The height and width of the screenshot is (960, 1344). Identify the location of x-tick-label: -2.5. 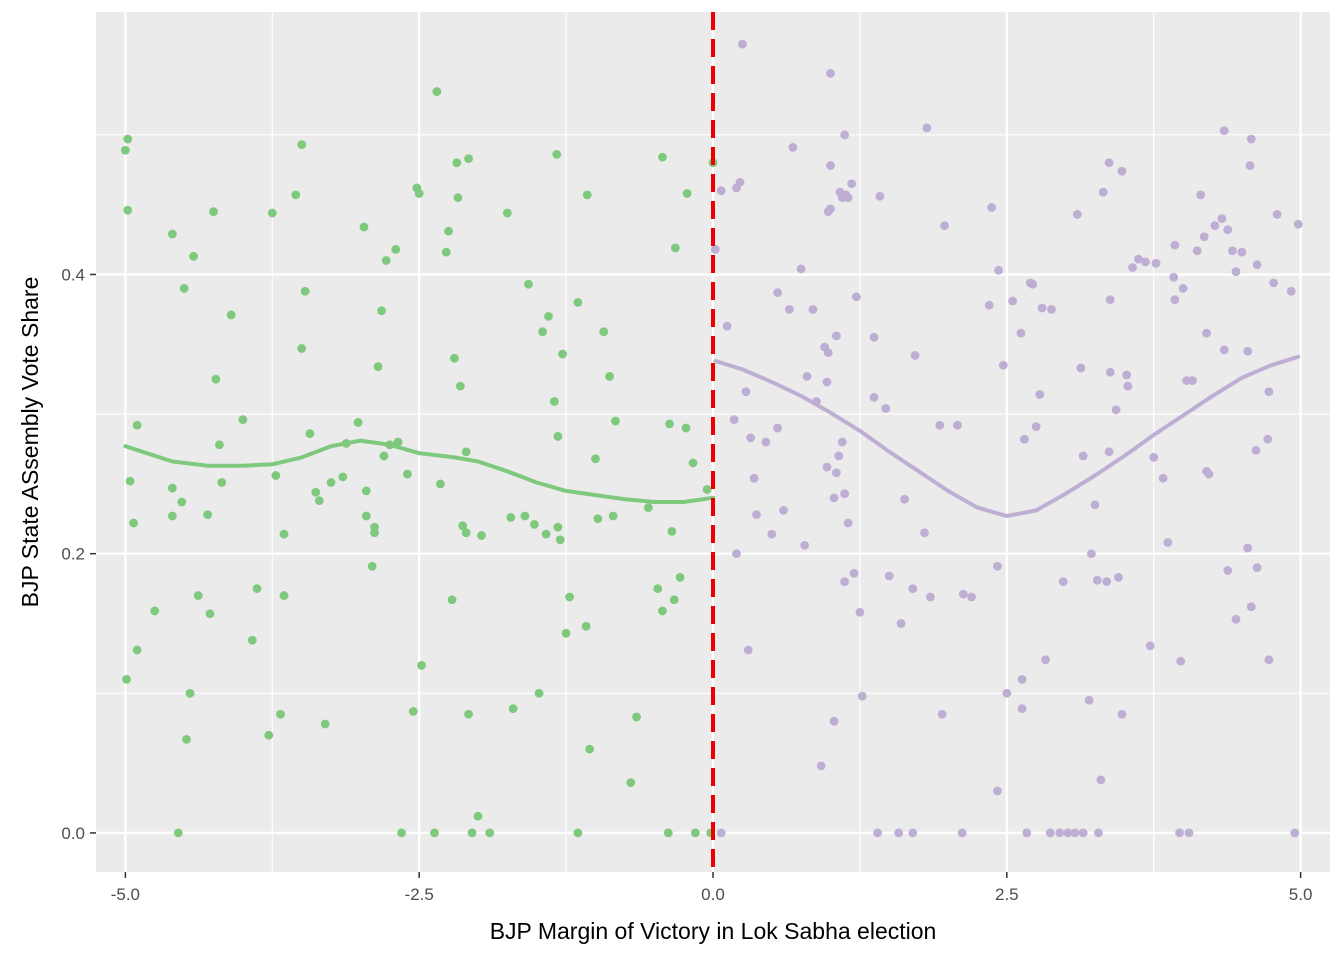
(419, 894).